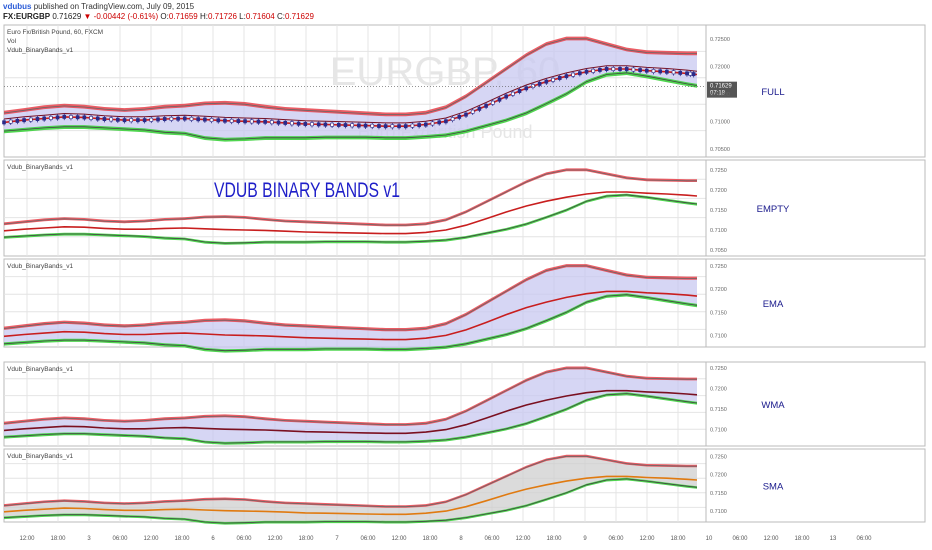 This screenshot has width=932, height=550. I want to click on panel-label: EMPTY, so click(773, 209).